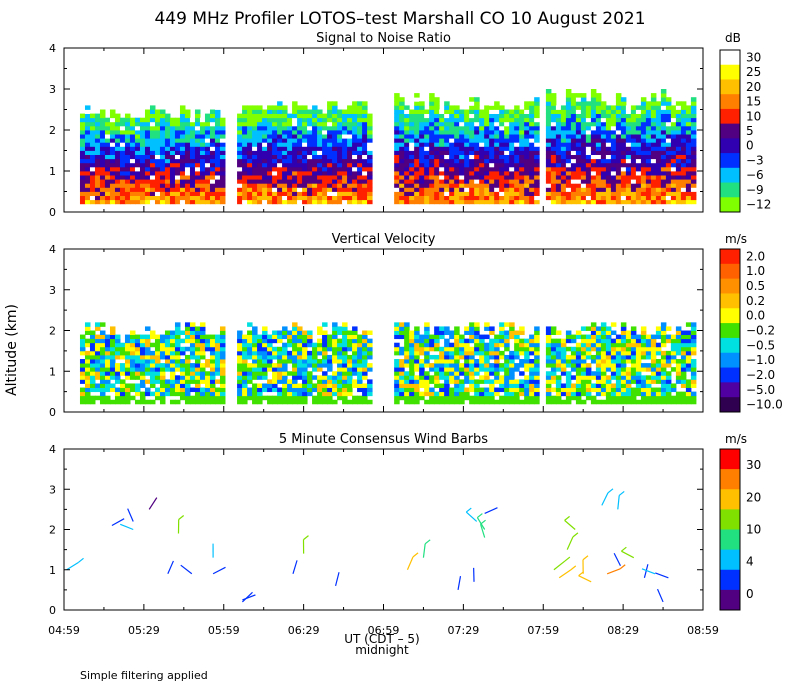 The image size is (800, 700). What do you see at coordinates (52, 249) in the screenshot?
I see `y-tick-label: 4` at bounding box center [52, 249].